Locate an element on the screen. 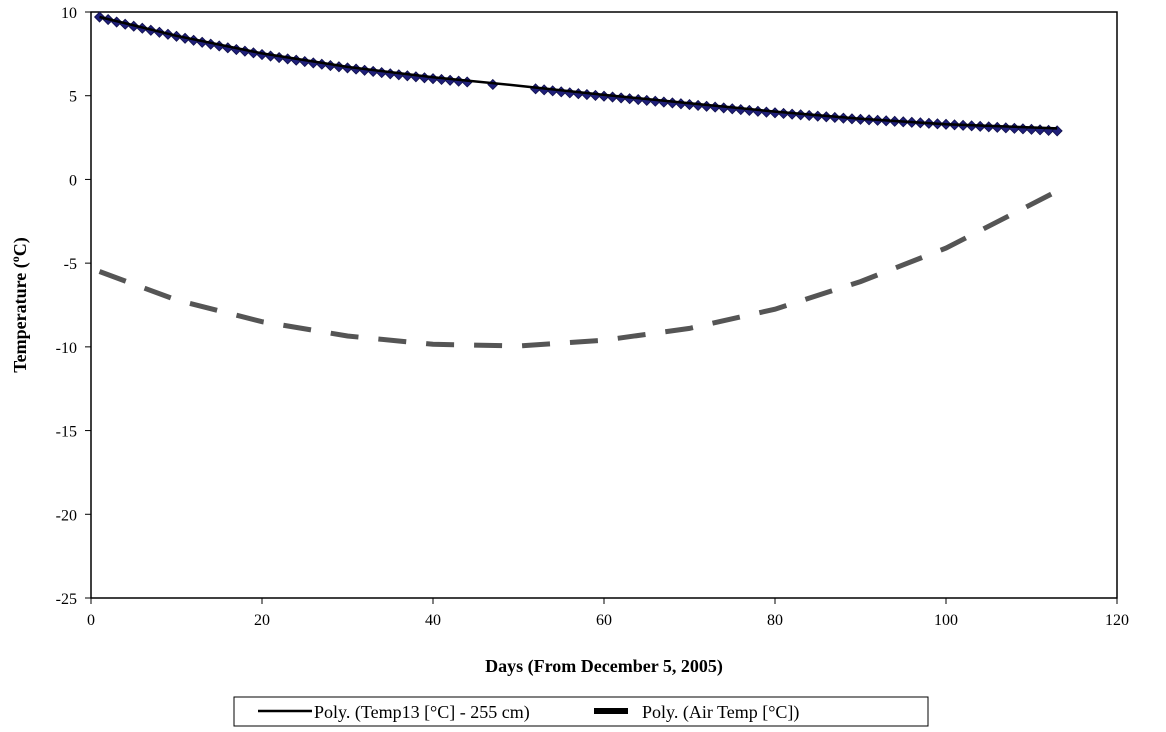 The width and height of the screenshot is (1166, 732). temp13-trend-line is located at coordinates (578, 72).